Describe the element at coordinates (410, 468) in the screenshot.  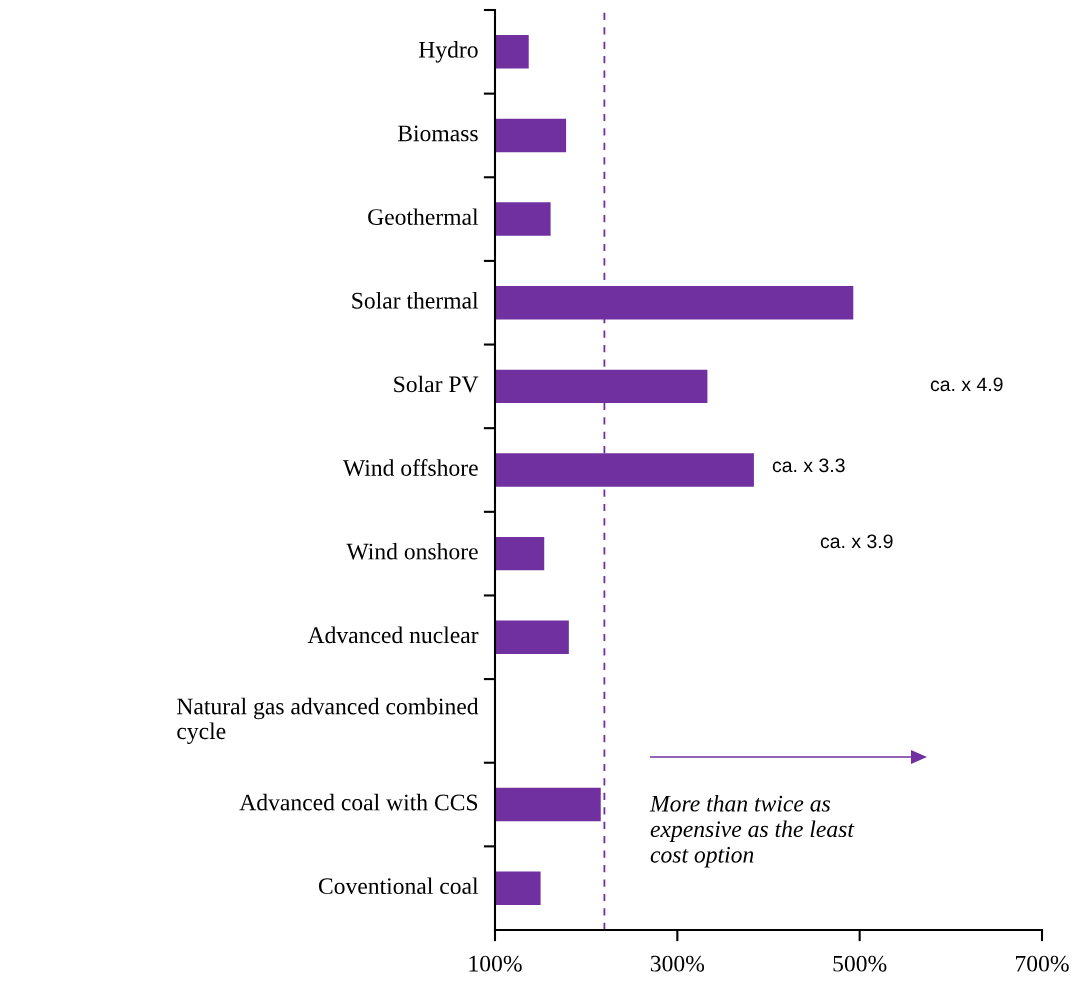
I see `y-tick-label: Wind offshore` at that location.